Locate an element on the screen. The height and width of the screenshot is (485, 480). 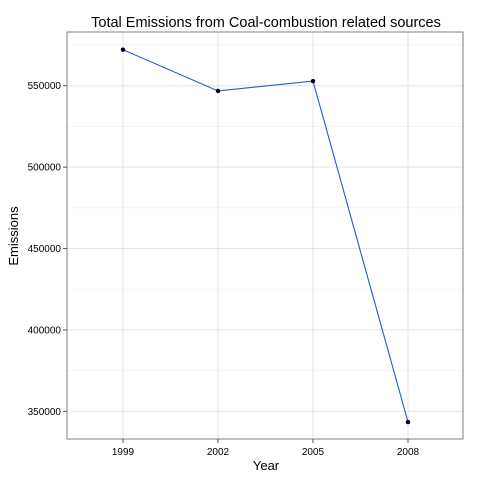
y-axis-label: Emissions is located at coordinates (13, 236).